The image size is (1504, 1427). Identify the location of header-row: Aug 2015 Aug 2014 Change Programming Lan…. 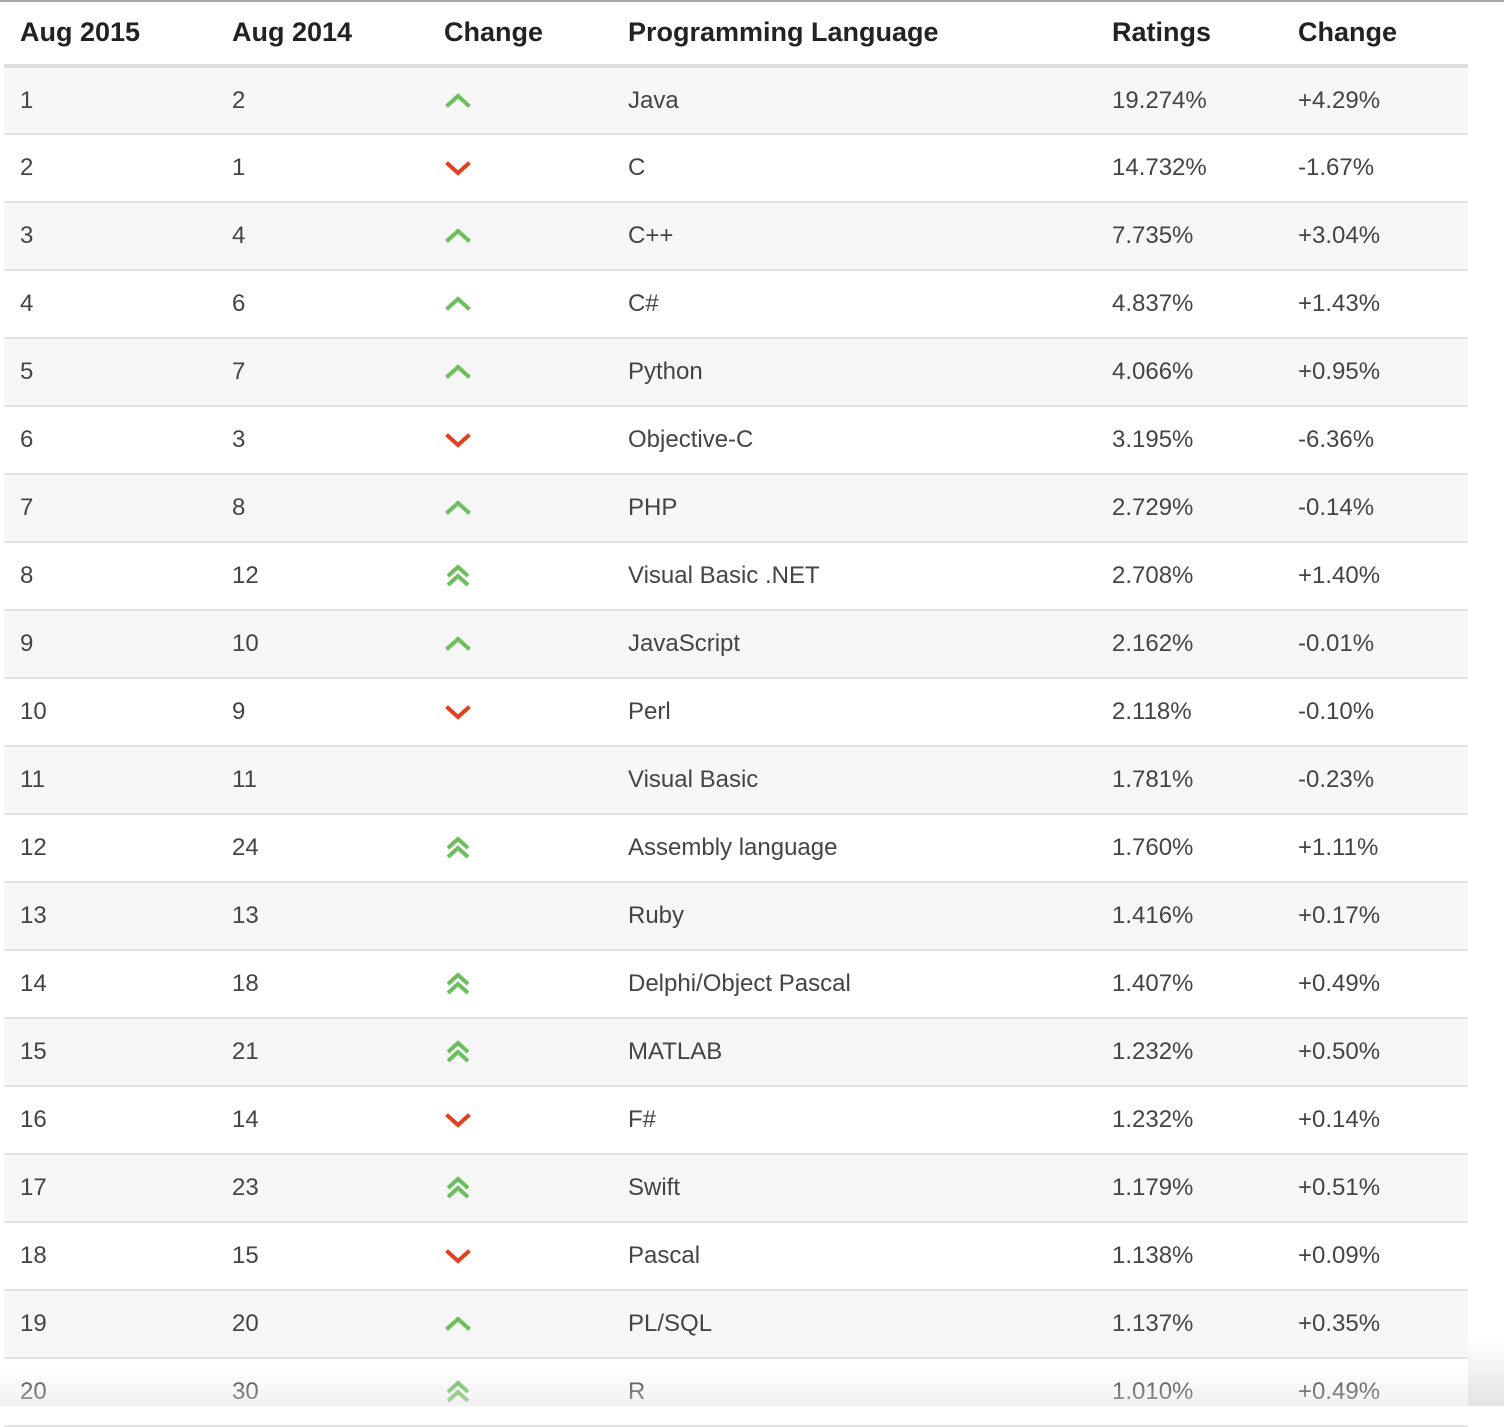
(736, 34).